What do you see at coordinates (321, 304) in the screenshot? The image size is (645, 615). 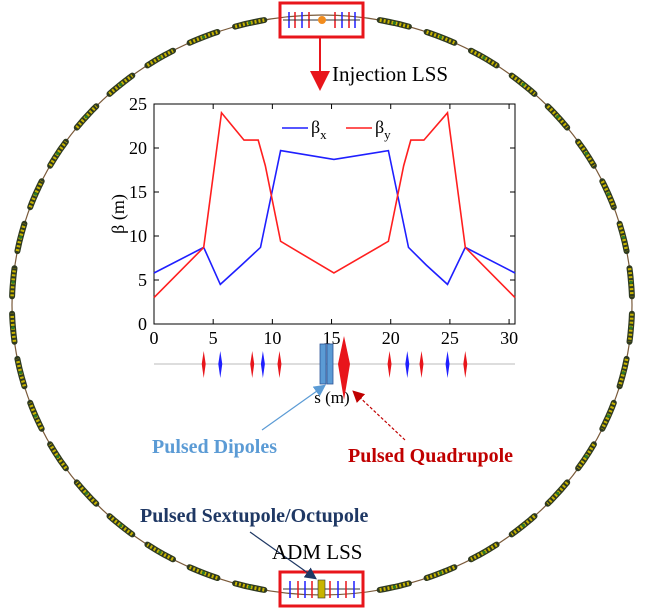 I see `lss-highlights` at bounding box center [321, 304].